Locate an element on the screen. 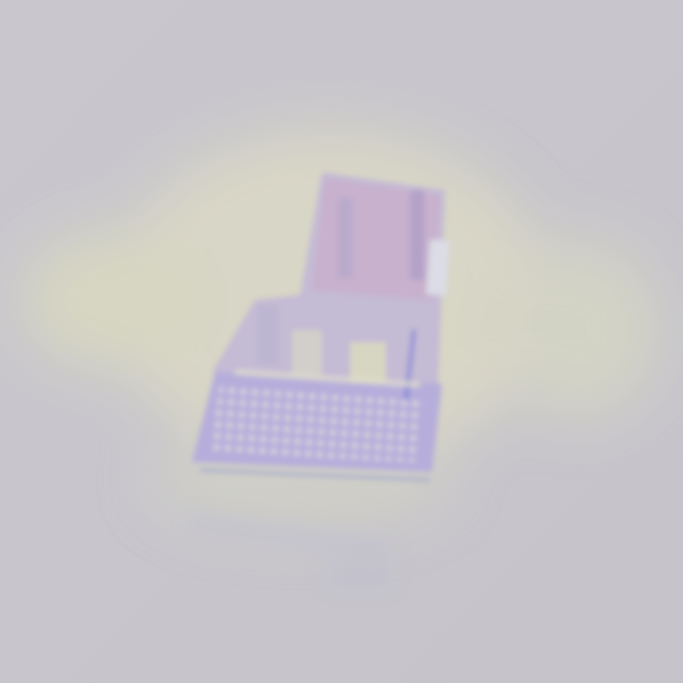  streaks is located at coordinates (290, 550).